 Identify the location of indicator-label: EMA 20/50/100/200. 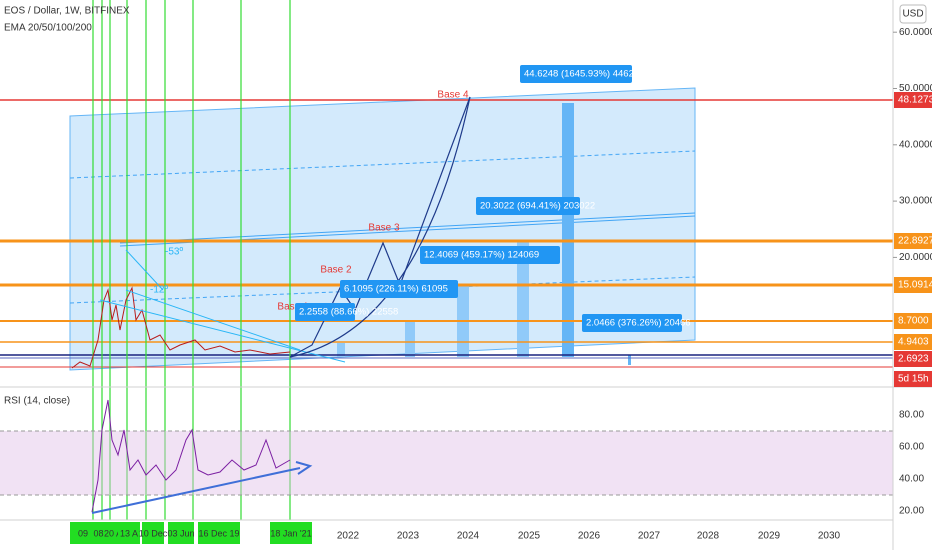
(48, 28).